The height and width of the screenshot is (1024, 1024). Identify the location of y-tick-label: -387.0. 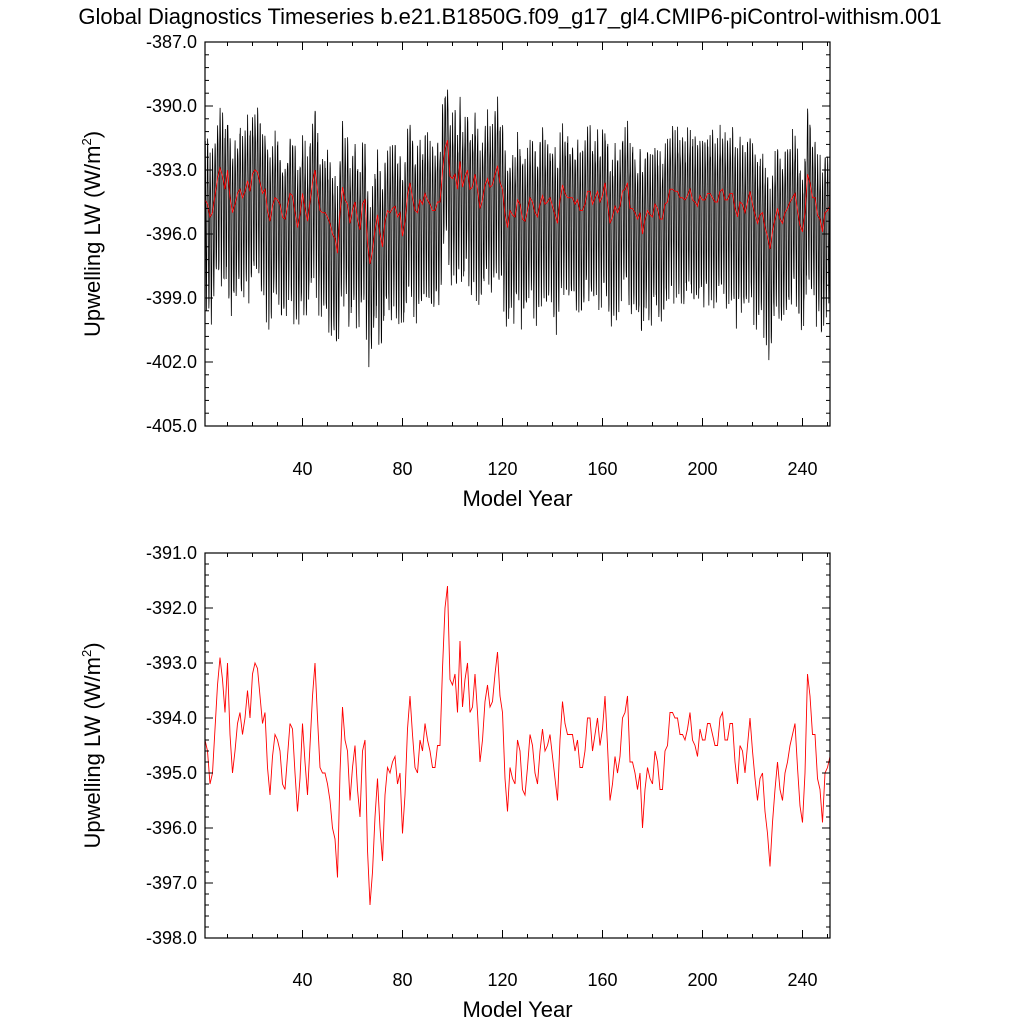
(171, 42).